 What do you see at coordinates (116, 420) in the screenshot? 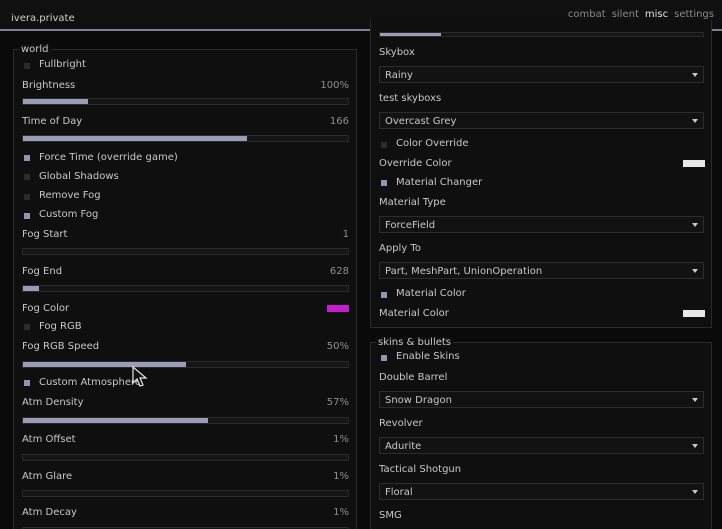
I see `atm-density-slider-fill` at bounding box center [116, 420].